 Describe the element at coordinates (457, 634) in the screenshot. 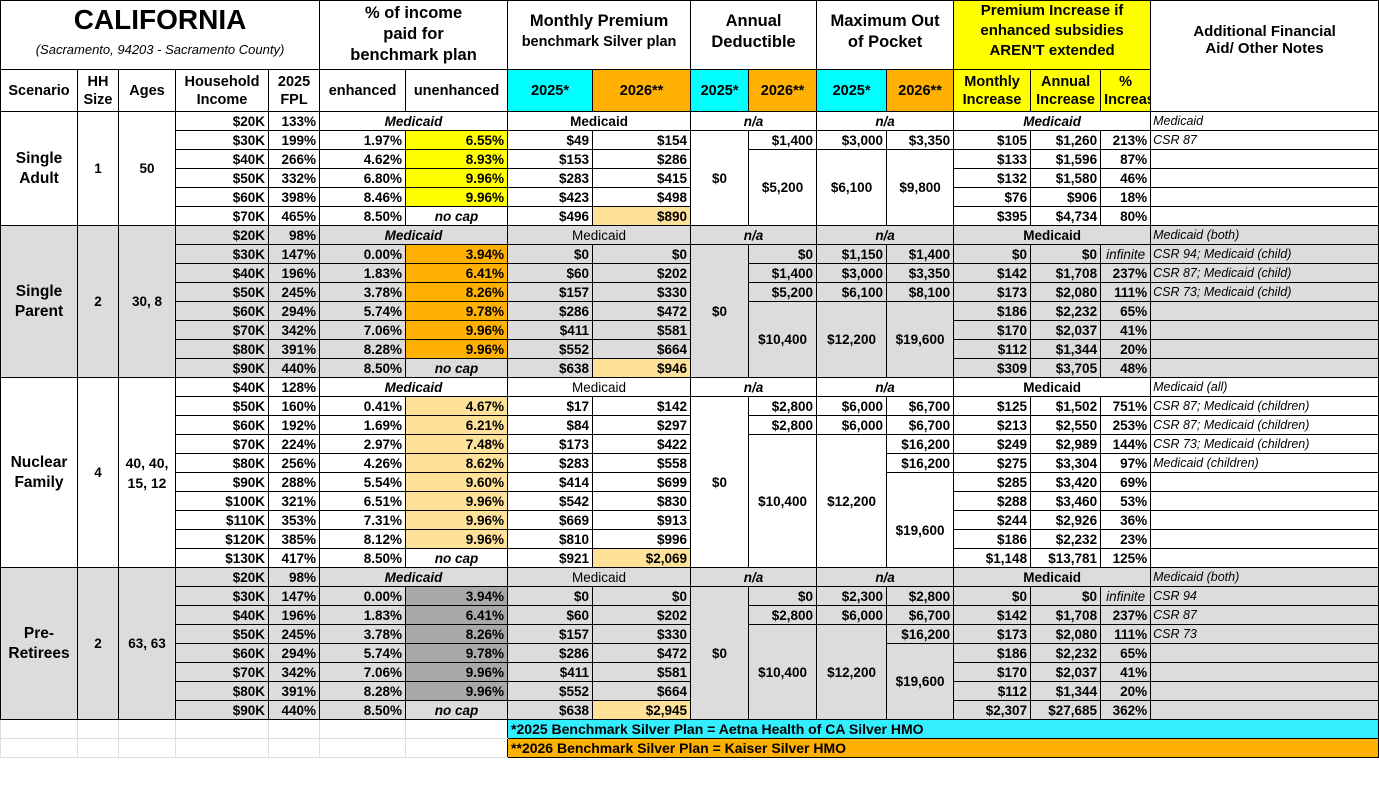

I see `unenhanced-cell: 8.26%` at that location.